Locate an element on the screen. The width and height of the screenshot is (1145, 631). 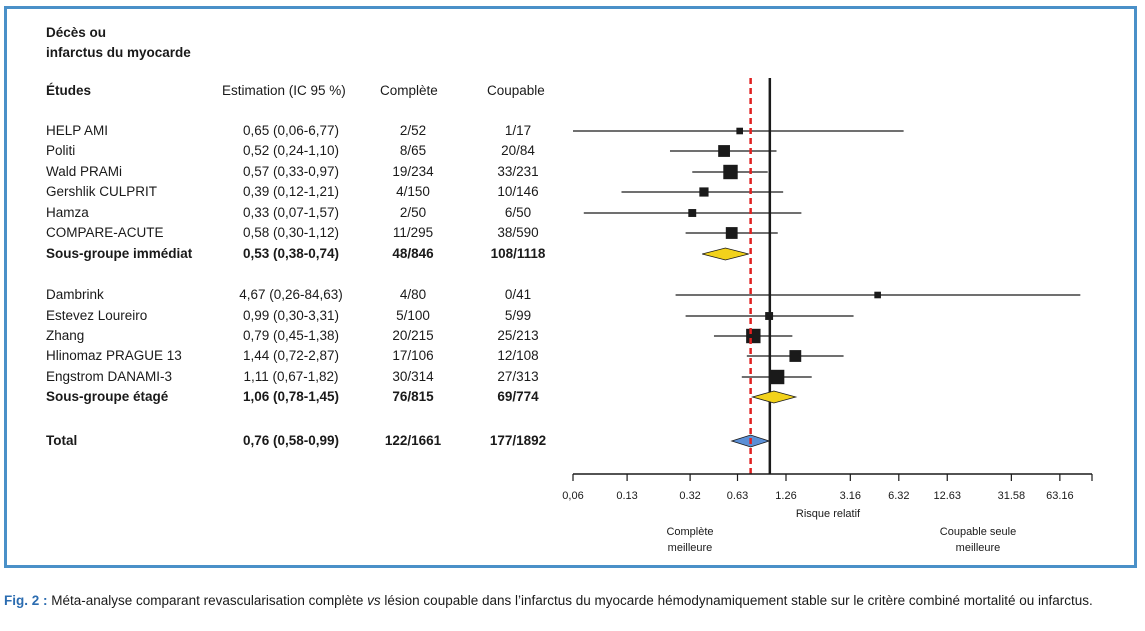
x-tick-label: 0.32 is located at coordinates (689, 496).